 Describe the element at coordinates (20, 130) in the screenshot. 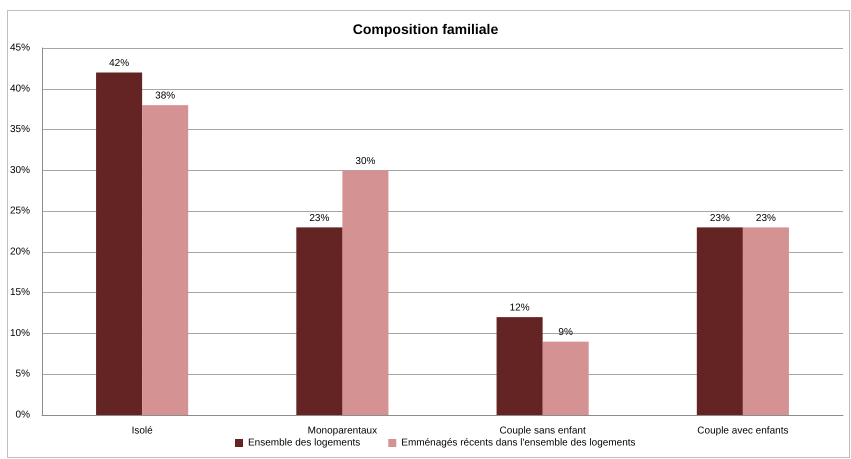

I see `y-tick-label: 35%` at that location.